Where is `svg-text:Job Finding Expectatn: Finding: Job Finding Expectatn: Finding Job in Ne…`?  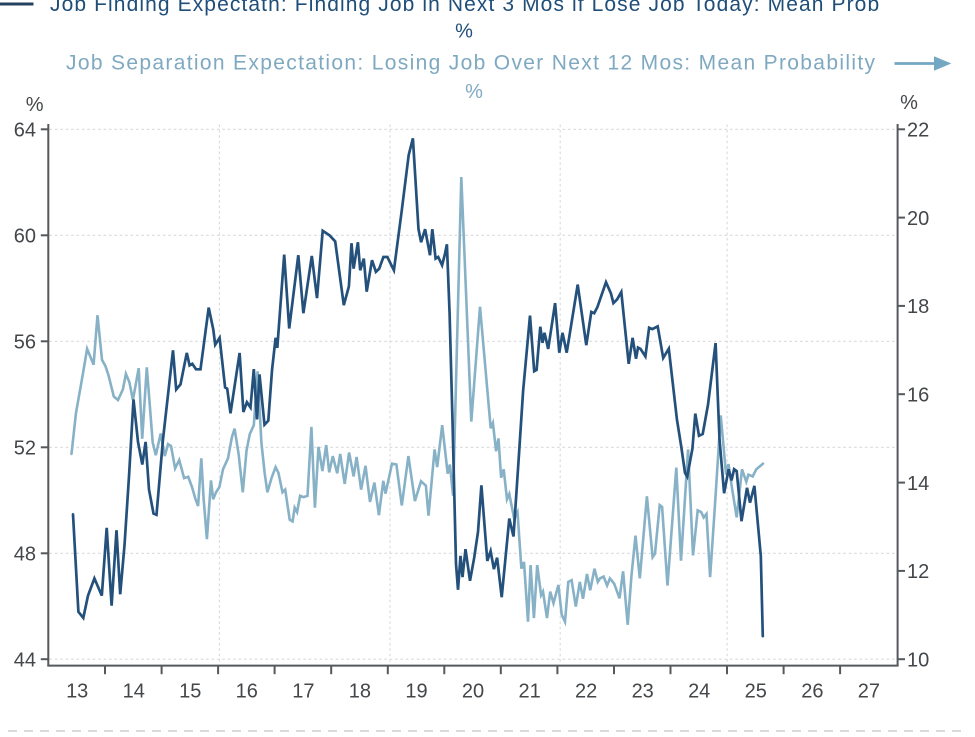 svg-text:Job Finding Expectatn: Finding: Job Finding Expectatn: Finding Job in Ne… is located at coordinates (465, 8).